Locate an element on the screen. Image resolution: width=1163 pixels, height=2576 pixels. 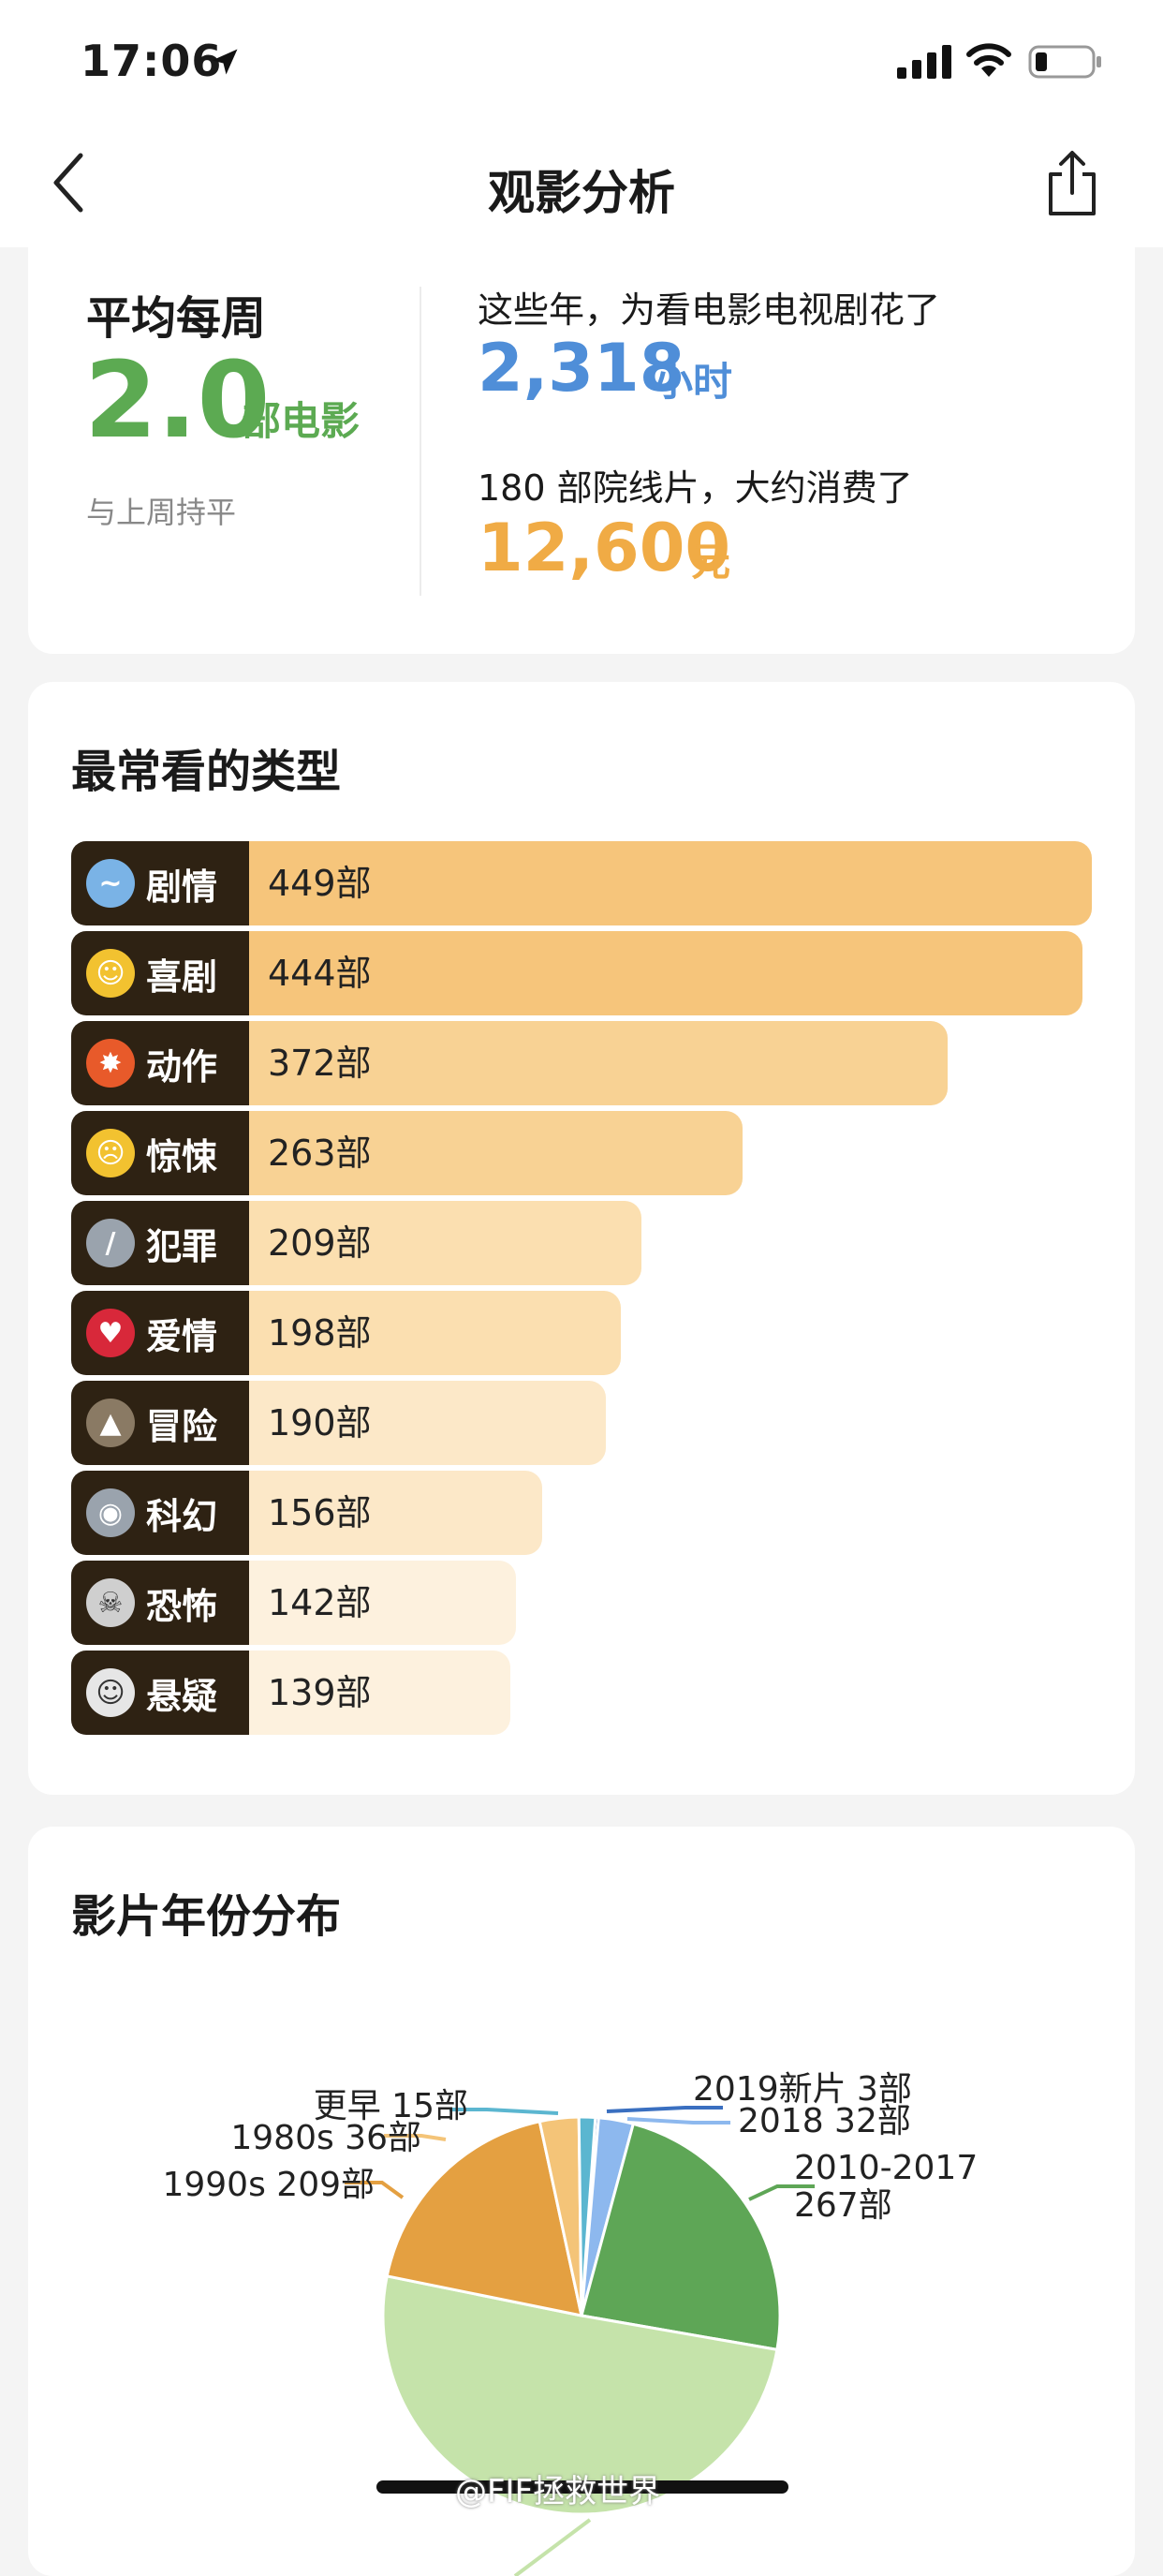
spend-value: 12,600 is located at coordinates (604, 548).